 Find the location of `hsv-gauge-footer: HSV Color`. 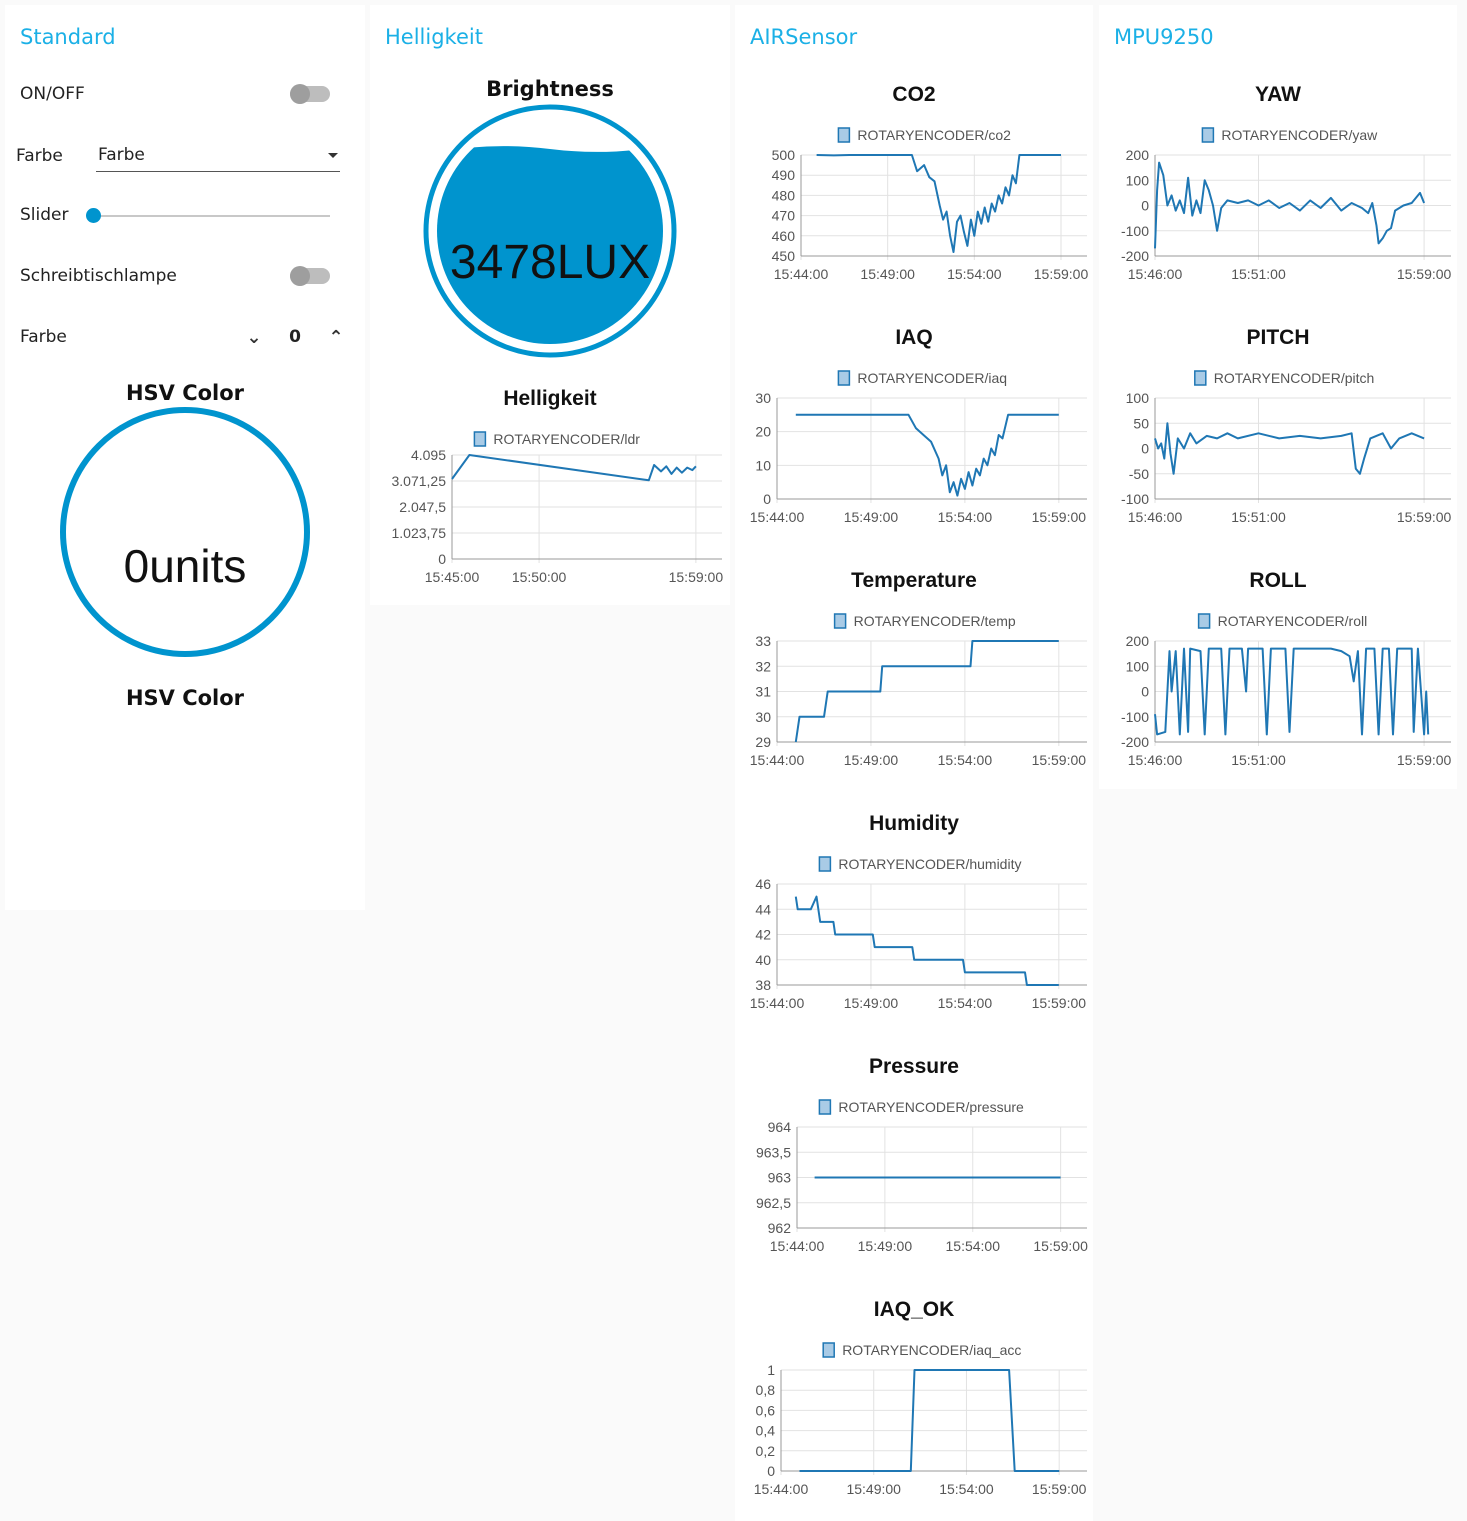

hsv-gauge-footer: HSV Color is located at coordinates (185, 698).